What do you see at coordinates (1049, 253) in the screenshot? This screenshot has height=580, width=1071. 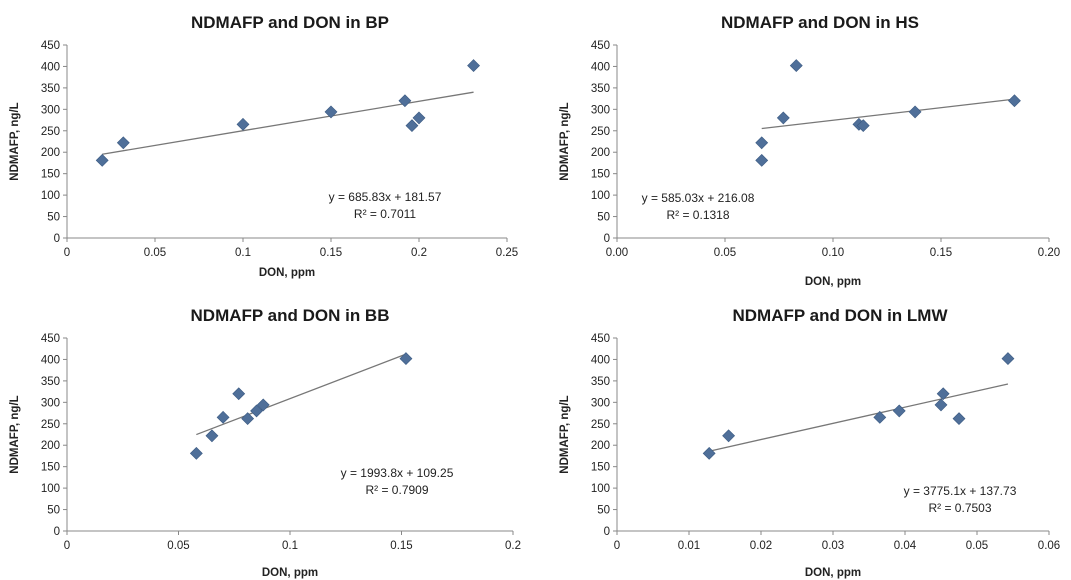 I see `x-tick-label: 0.20` at bounding box center [1049, 253].